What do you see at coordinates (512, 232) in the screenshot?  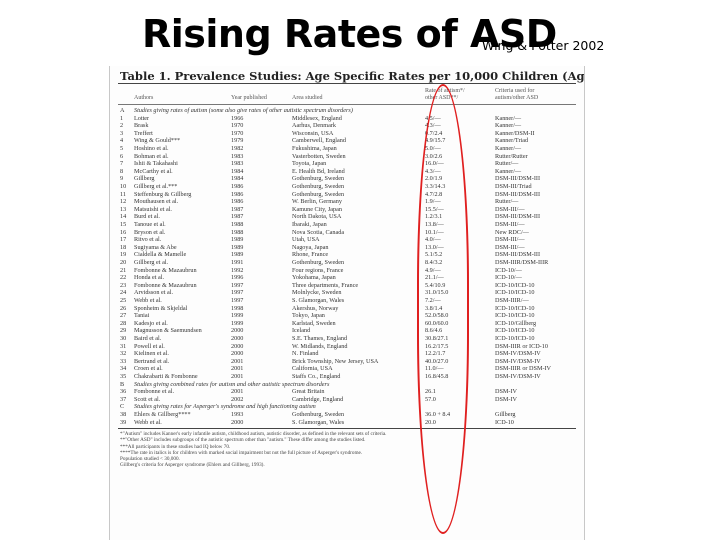 I see `row-criteria: New RDC/—` at bounding box center [512, 232].